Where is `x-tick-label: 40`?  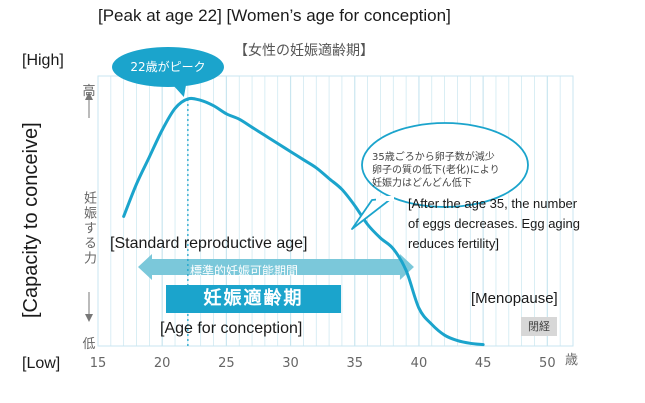 x-tick-label: 40 is located at coordinates (419, 363).